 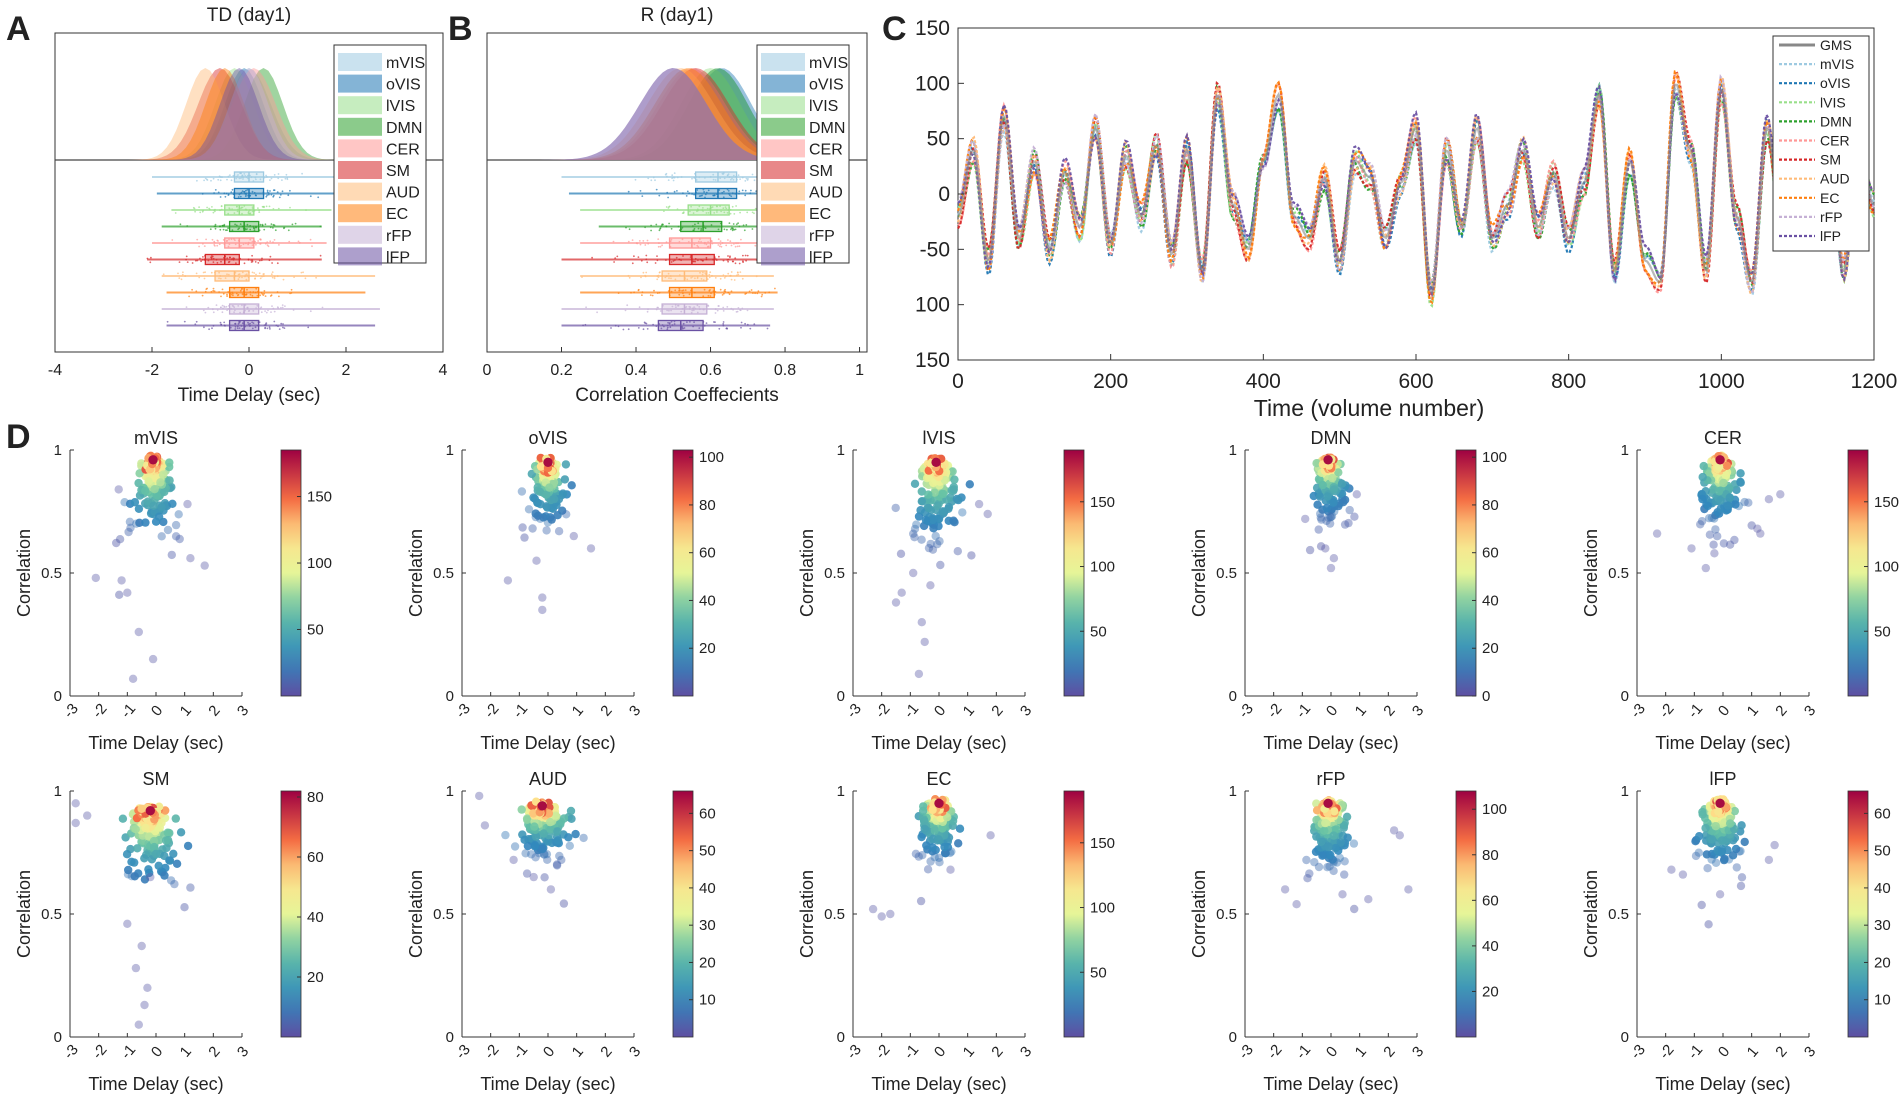 What do you see at coordinates (548, 462) in the screenshot?
I see `hex-bin-peak` at bounding box center [548, 462].